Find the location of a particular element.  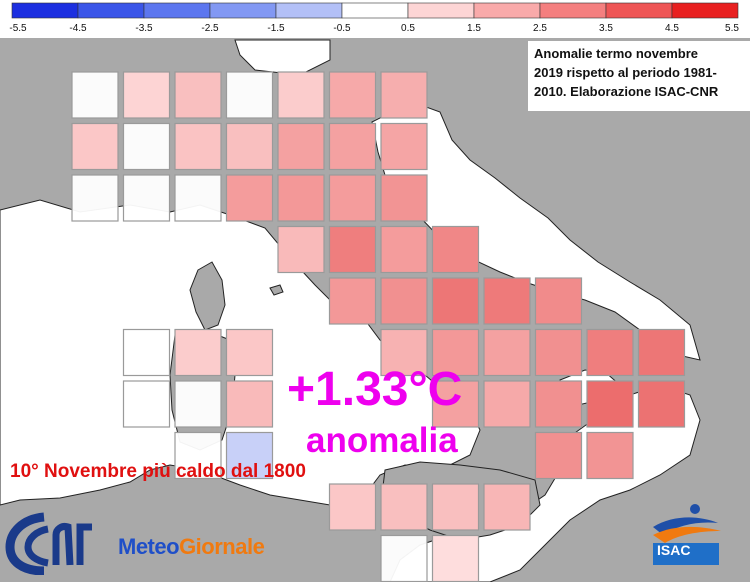

colorbar-tick-label: 3.5 is located at coordinates (606, 28).